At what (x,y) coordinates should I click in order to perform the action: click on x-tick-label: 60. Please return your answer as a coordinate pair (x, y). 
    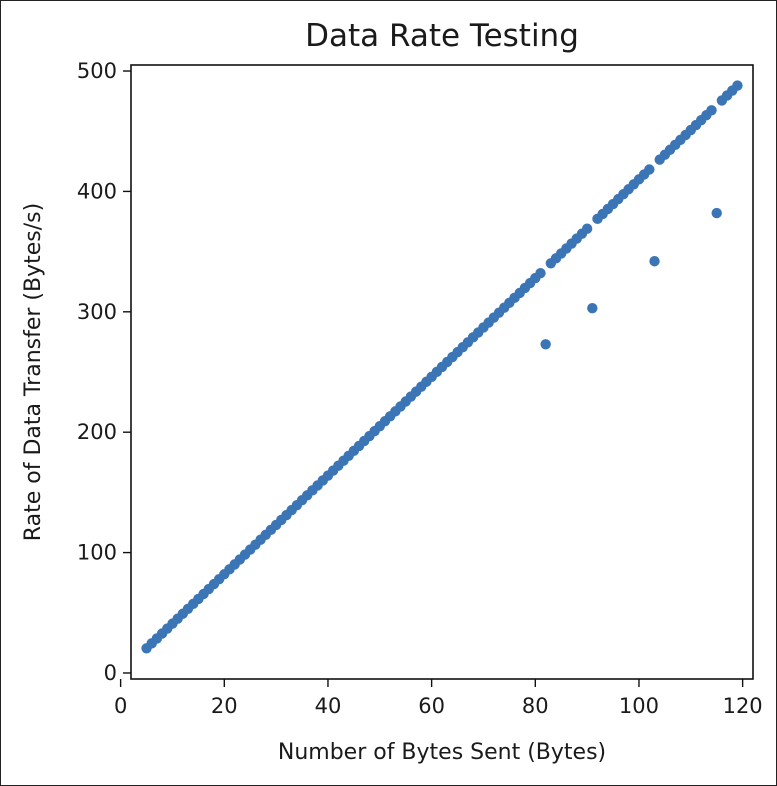
    Looking at the image, I should click on (431, 706).